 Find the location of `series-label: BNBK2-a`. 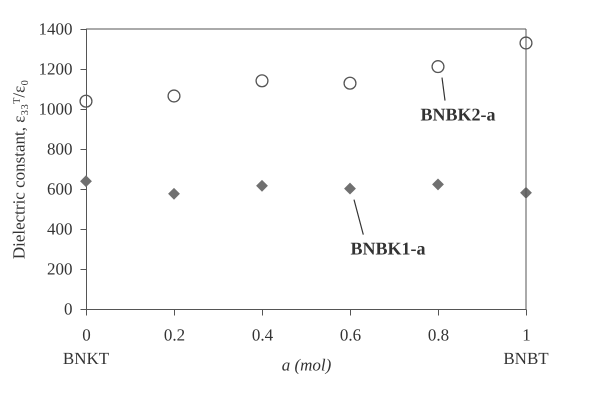

series-label: BNBK2-a is located at coordinates (458, 114).